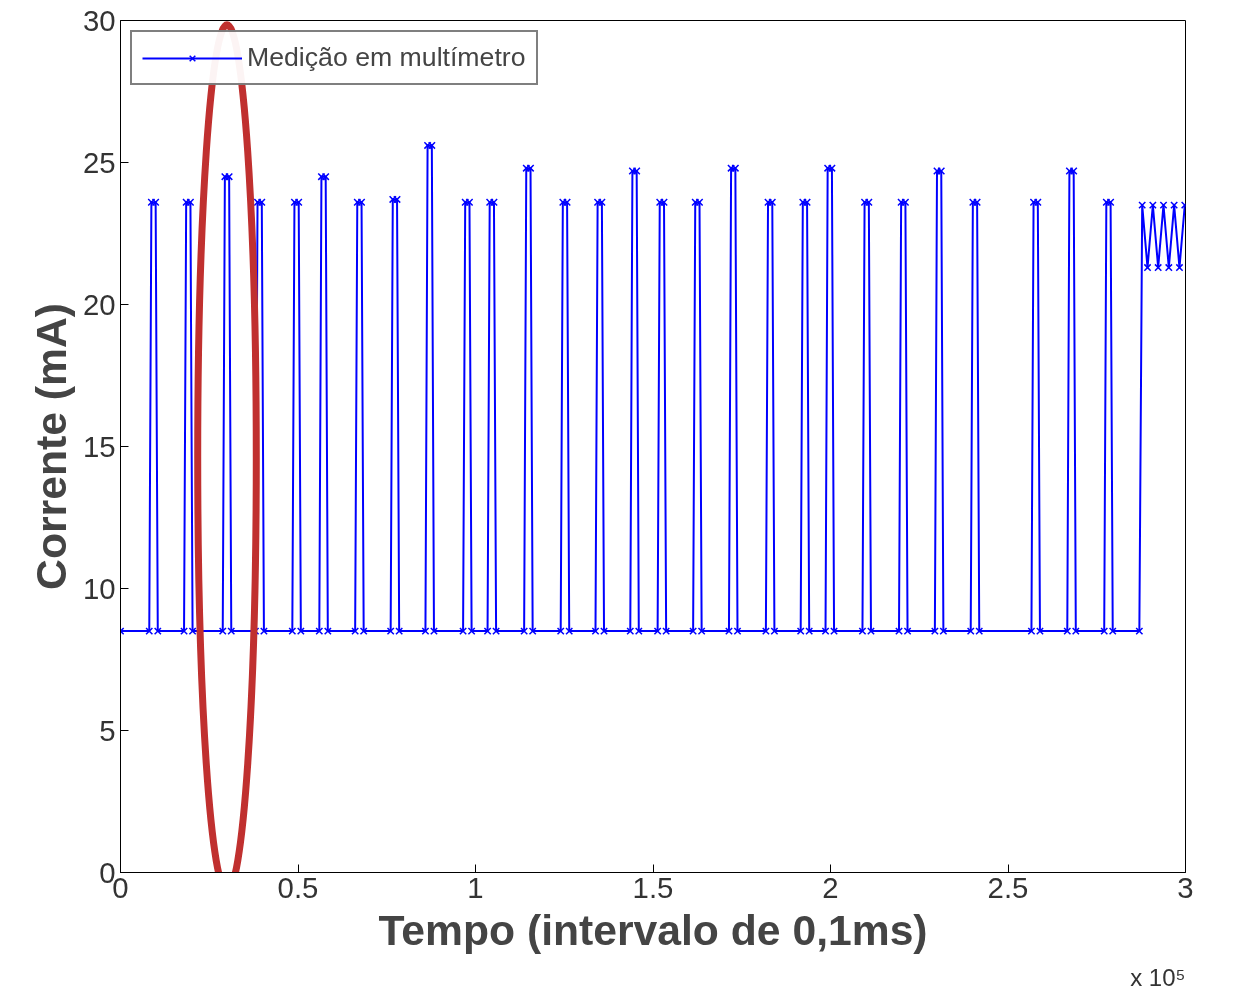 The width and height of the screenshot is (1235, 1003). Describe the element at coordinates (1185, 887) in the screenshot. I see `x-tick-label: 3` at that location.